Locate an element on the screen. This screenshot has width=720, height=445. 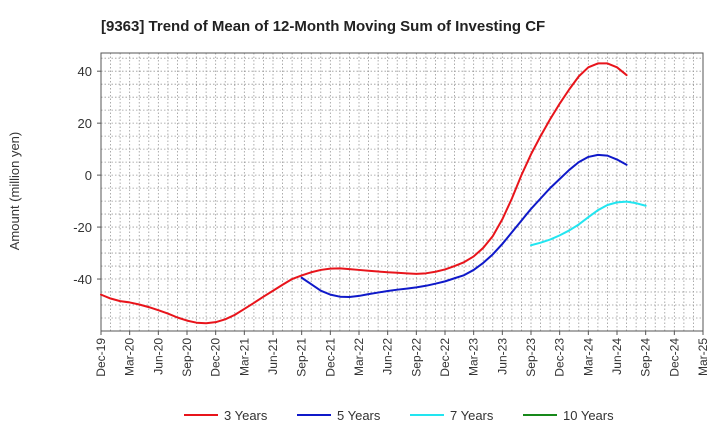
x-tick-label: Dec-22 is located at coordinates (445, 357).